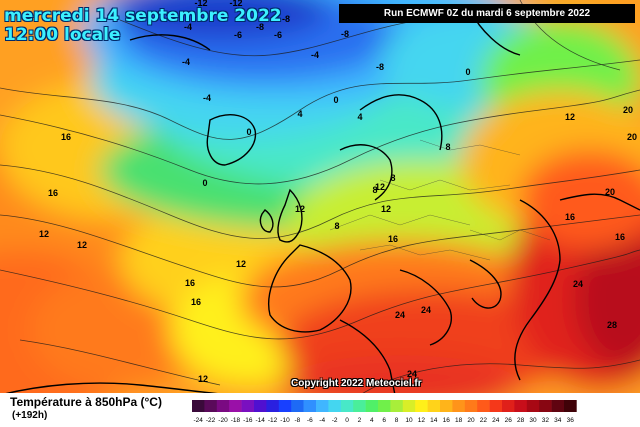  What do you see at coordinates (211, 420) in the screenshot?
I see `legend-tick-label: -22` at bounding box center [211, 420].